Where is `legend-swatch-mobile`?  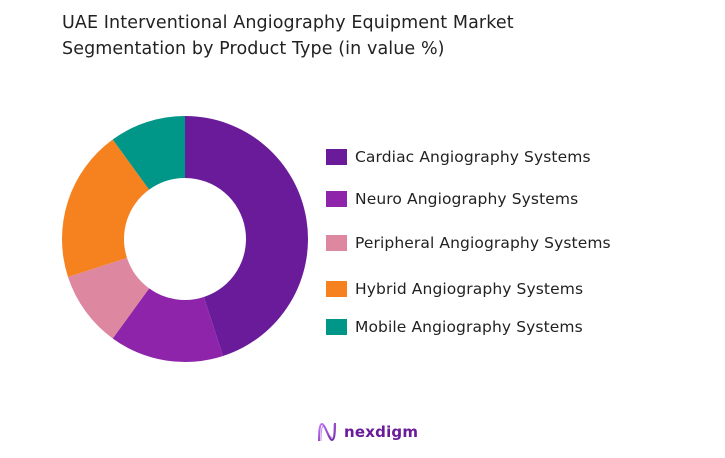
legend-swatch-mobile is located at coordinates (336, 327).